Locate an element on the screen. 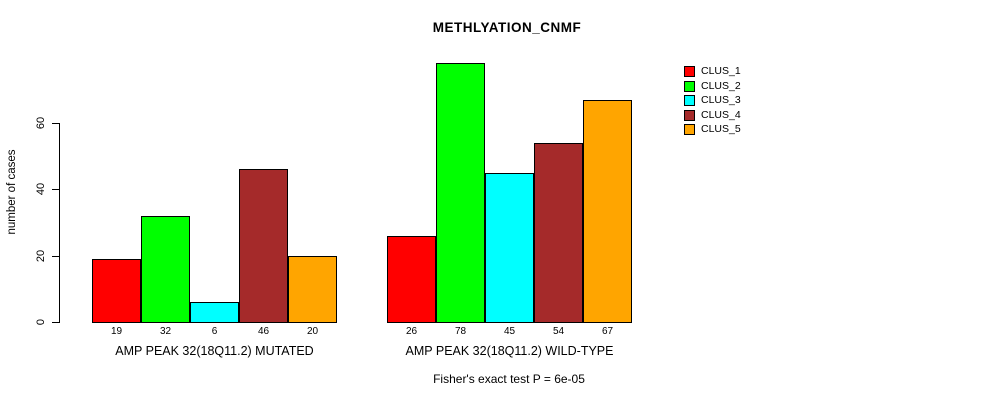 The width and height of the screenshot is (990, 400). bar-clus_5-group1 is located at coordinates (312, 289).